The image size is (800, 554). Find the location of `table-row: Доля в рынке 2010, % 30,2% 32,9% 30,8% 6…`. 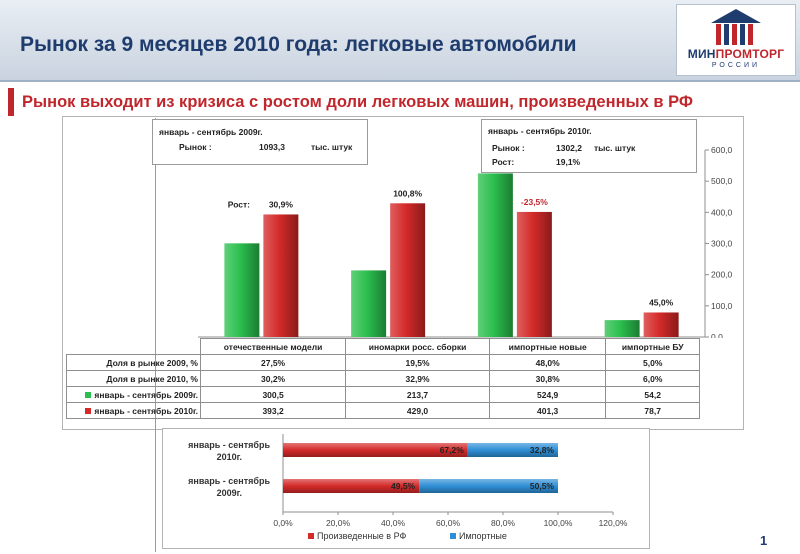

table-row: Доля в рынке 2010, % 30,2% 32,9% 30,8% 6… is located at coordinates (383, 378).